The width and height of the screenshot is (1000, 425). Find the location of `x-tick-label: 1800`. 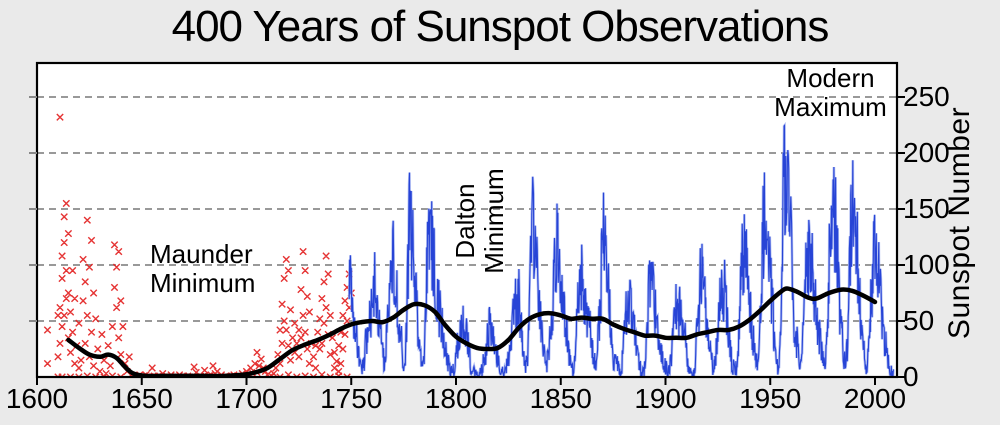

x-tick-label: 1800 is located at coordinates (456, 398).